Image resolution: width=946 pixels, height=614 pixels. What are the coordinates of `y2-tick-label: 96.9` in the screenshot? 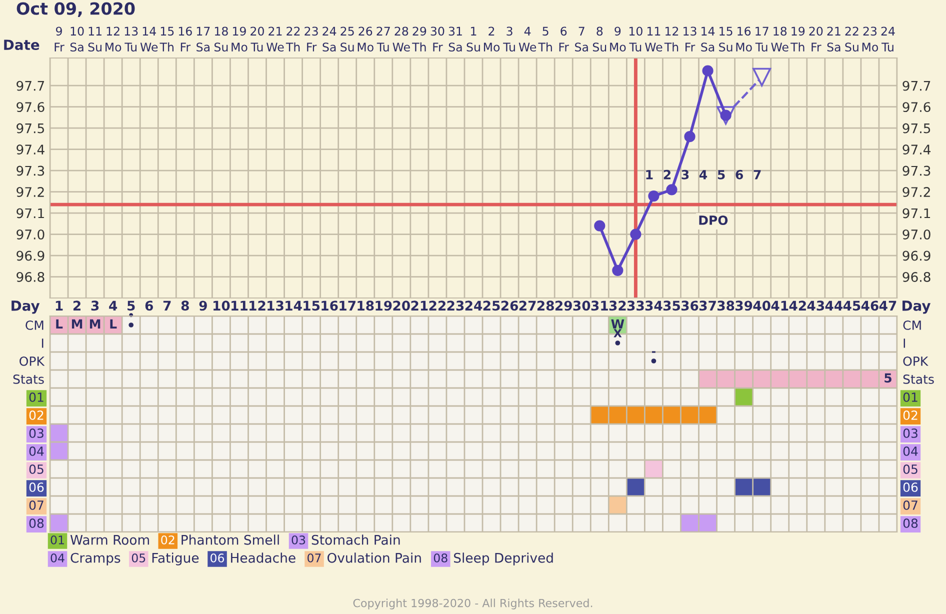 It's located at (916, 255).